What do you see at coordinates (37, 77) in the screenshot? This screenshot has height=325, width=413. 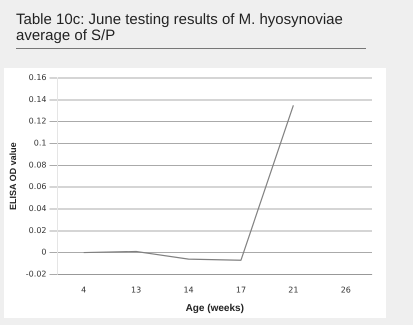 I see `y-tick-label: 0.16` at bounding box center [37, 77].